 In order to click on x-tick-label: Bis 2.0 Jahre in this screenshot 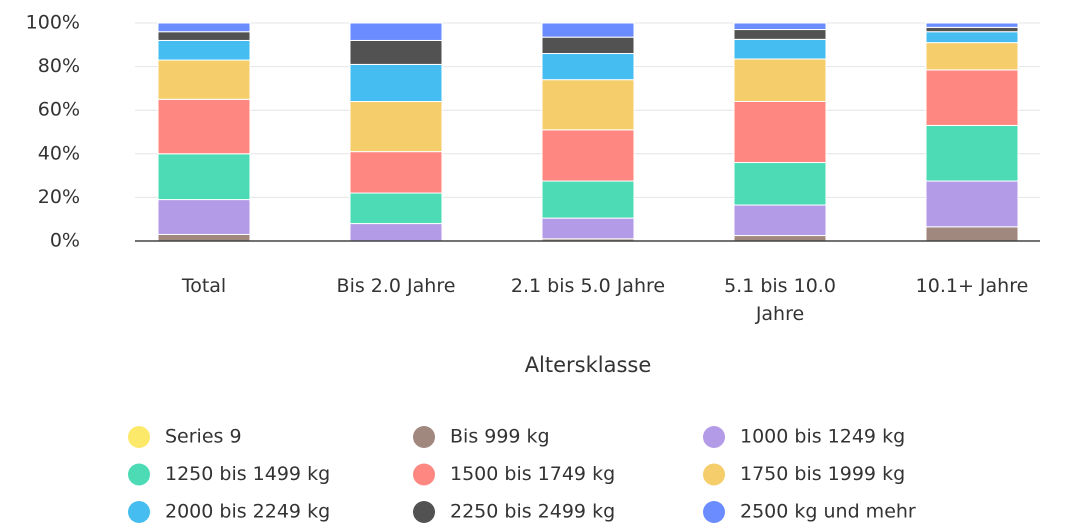, I will do `click(396, 286)`.